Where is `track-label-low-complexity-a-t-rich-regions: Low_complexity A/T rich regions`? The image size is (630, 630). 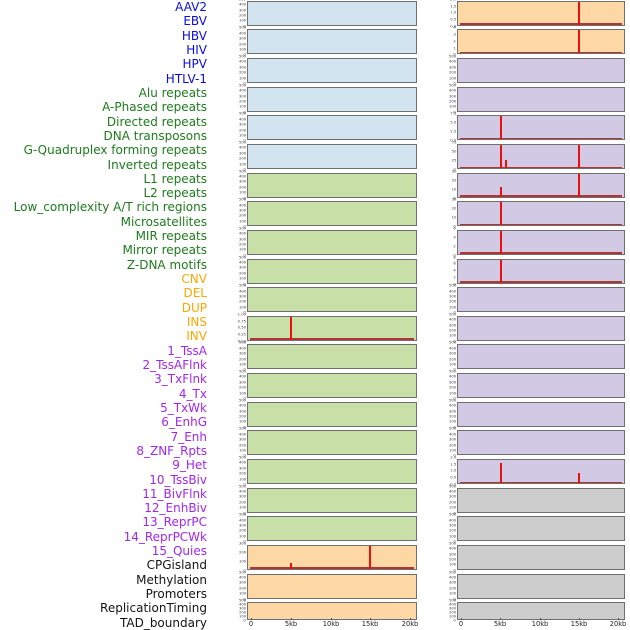 track-label-low-complexity-a-t-rich-regions: Low_complexity A/T rich regions is located at coordinates (110, 207).